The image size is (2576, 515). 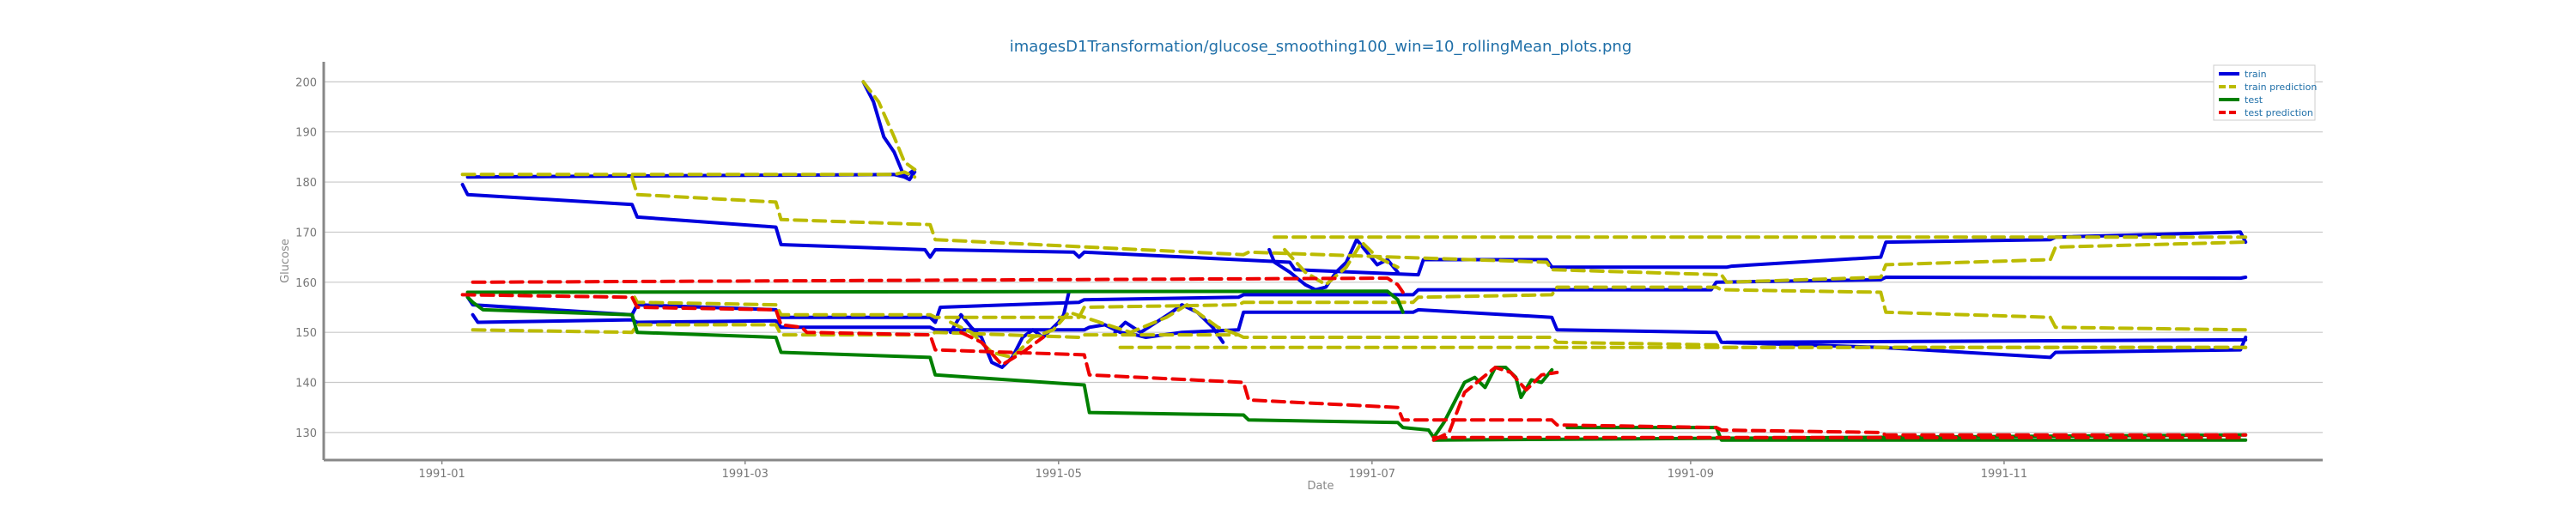 What do you see at coordinates (746, 474) in the screenshot?
I see `x-tick-label: 1991-03` at bounding box center [746, 474].